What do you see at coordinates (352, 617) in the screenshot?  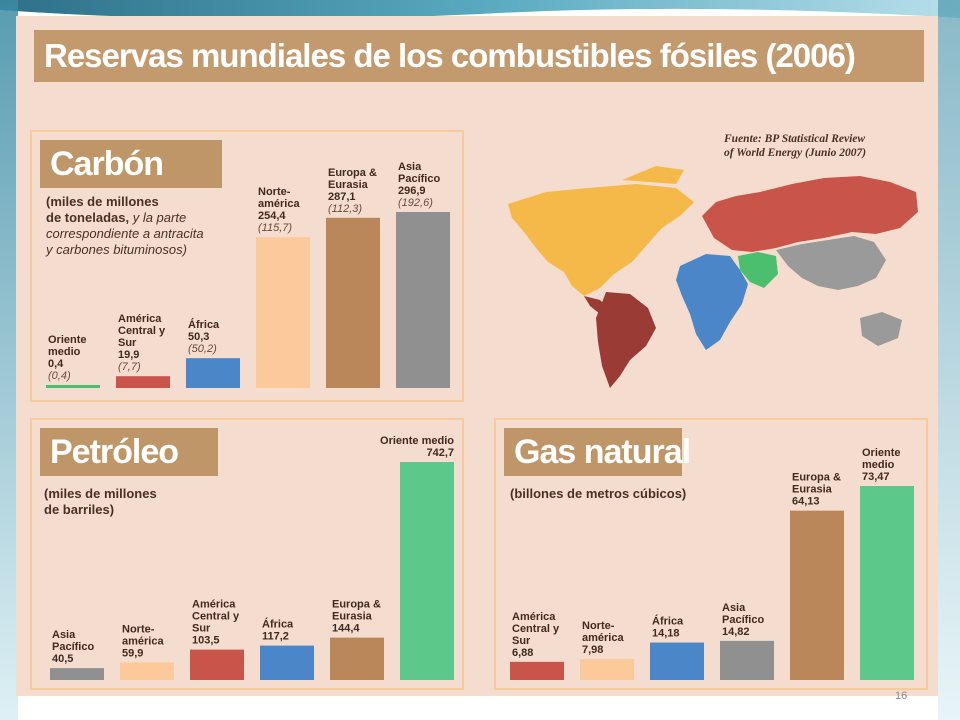 I see `petroleo-category-label-4-1: Eurasia` at bounding box center [352, 617].